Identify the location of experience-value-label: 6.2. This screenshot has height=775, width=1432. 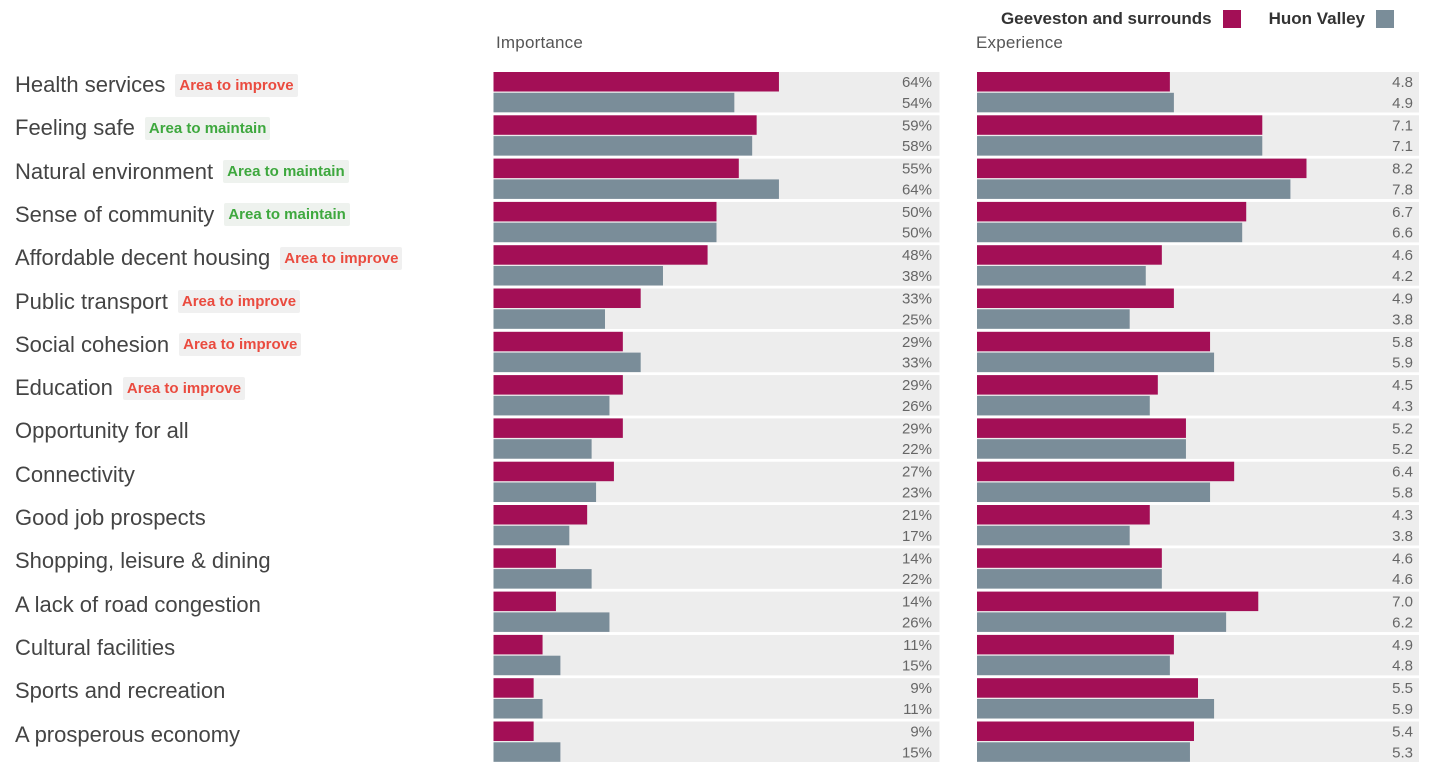
(1402, 622).